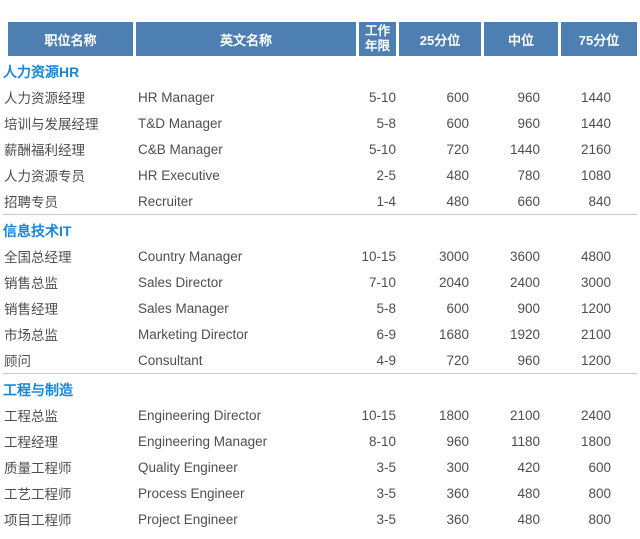 Image resolution: width=640 pixels, height=539 pixels. I want to click on cell-position-en: Consultant, so click(170, 360).